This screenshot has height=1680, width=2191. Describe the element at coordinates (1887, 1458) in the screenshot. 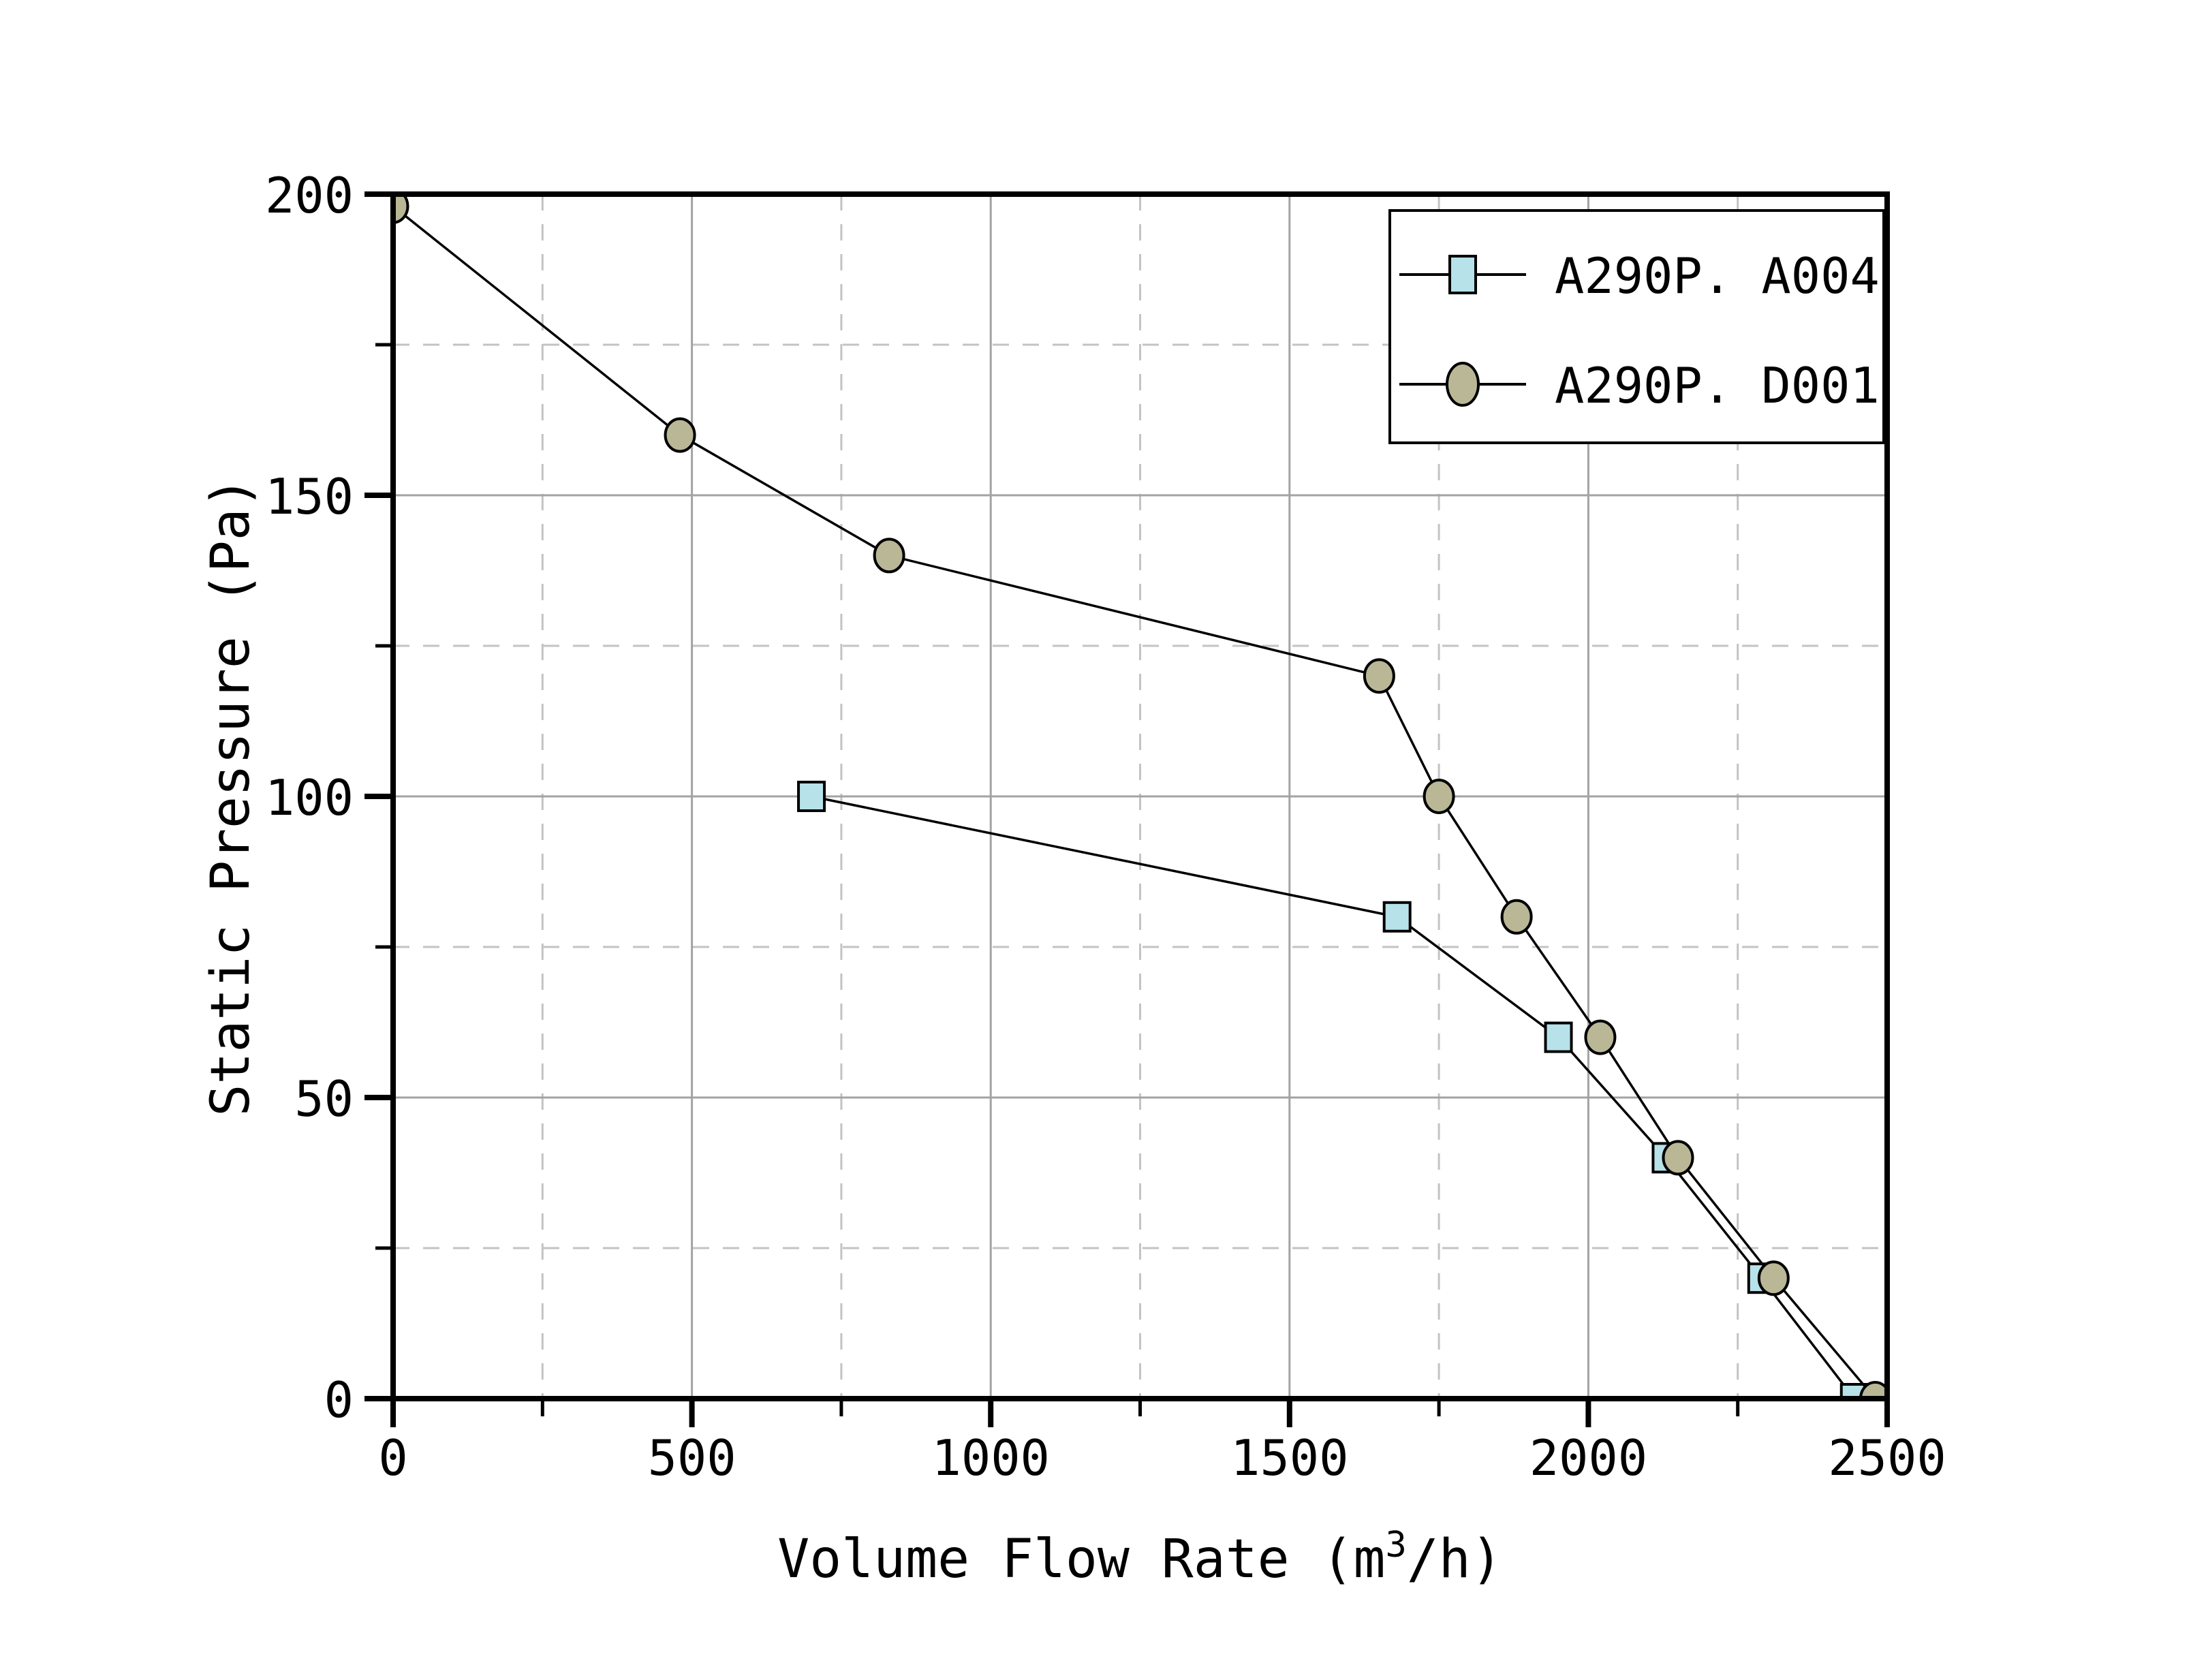

I see `x-tick-label: 2500` at that location.